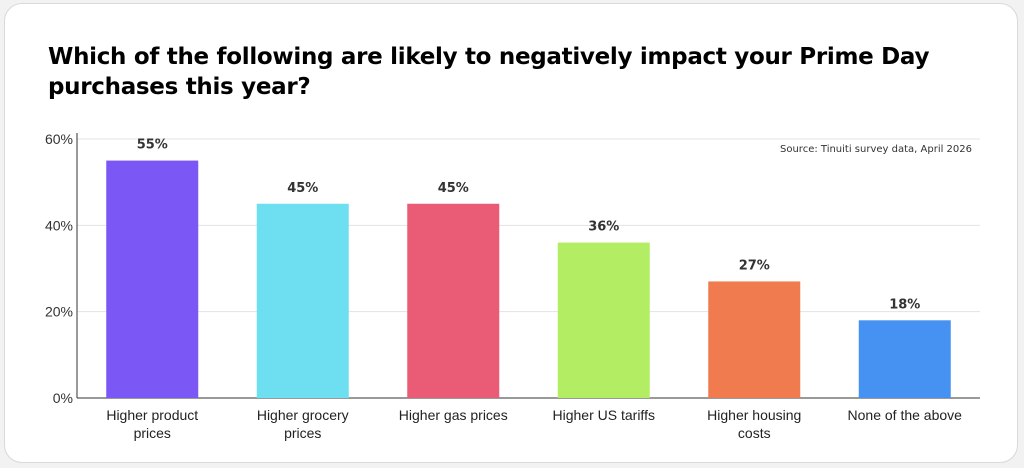 This screenshot has width=1024, height=468. What do you see at coordinates (754, 433) in the screenshot?
I see `x-category-label: costs` at bounding box center [754, 433].